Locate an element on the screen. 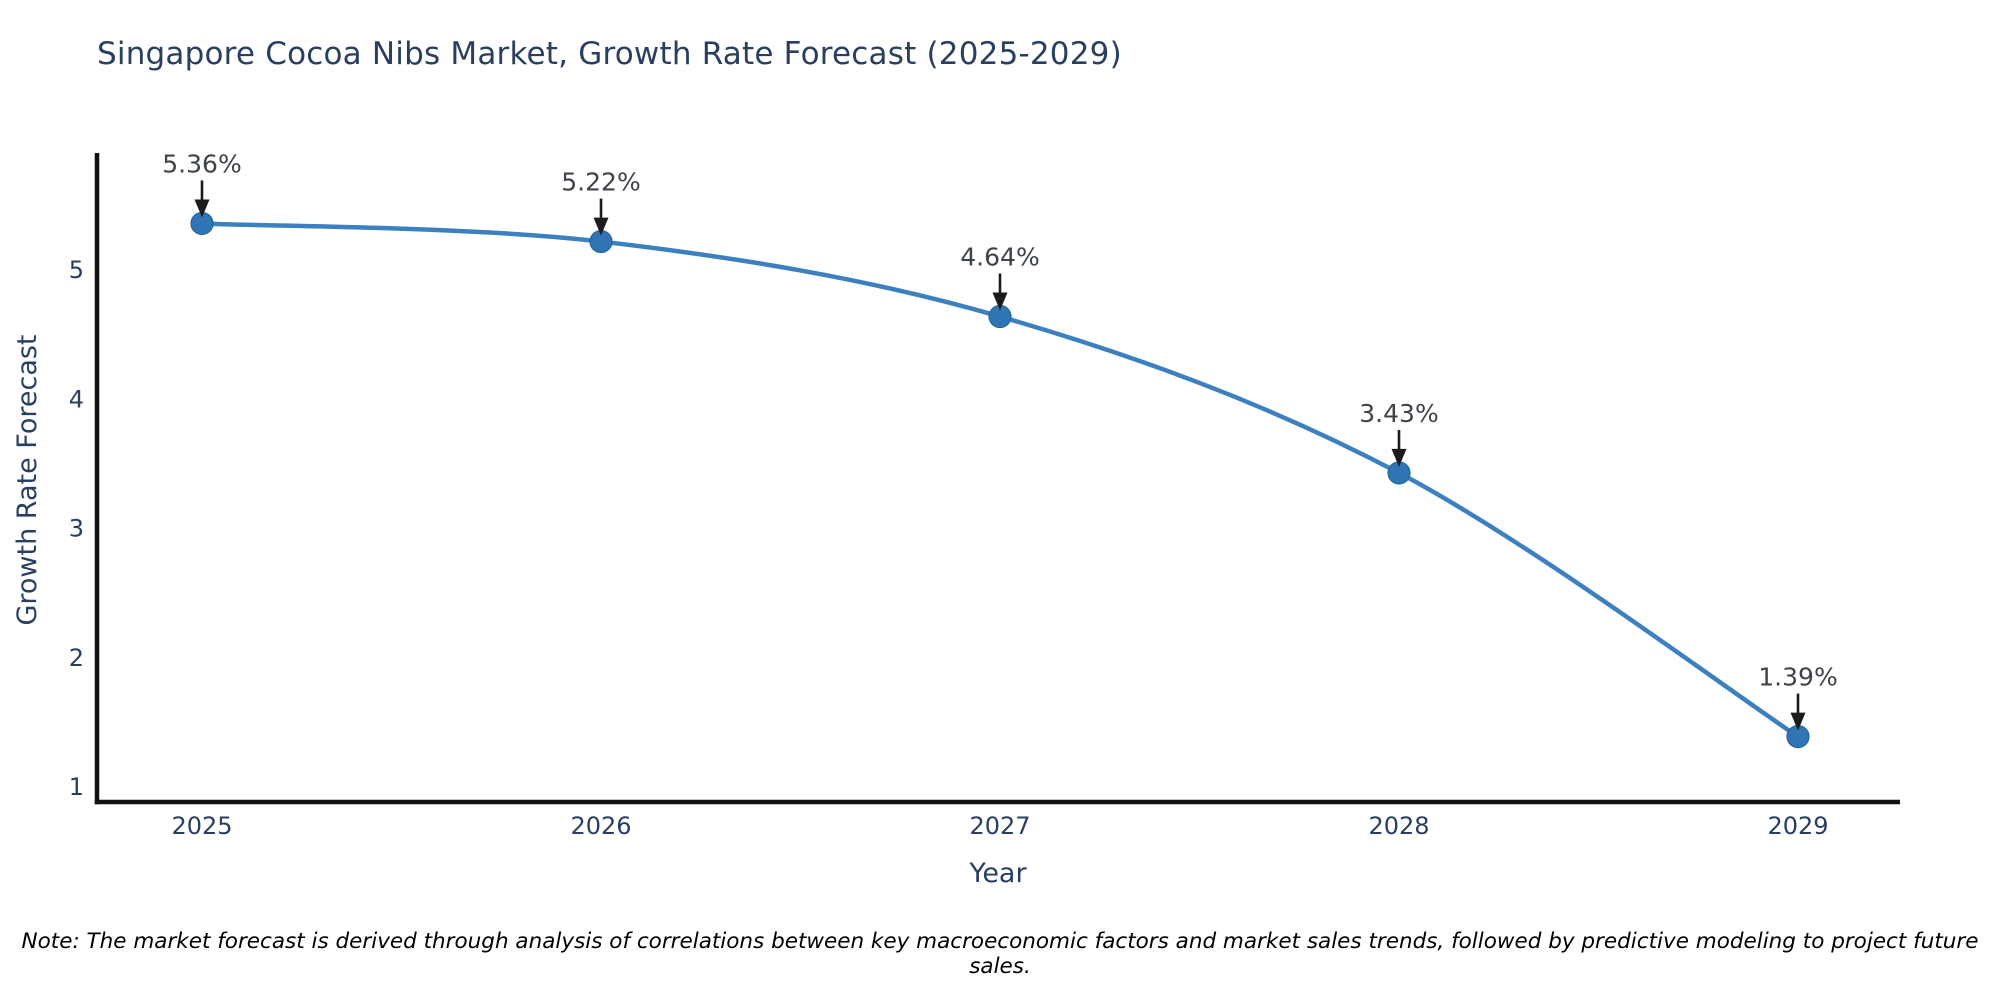 Image resolution: width=2000 pixels, height=1000 pixels. y-tick-label: 4 is located at coordinates (76, 399).